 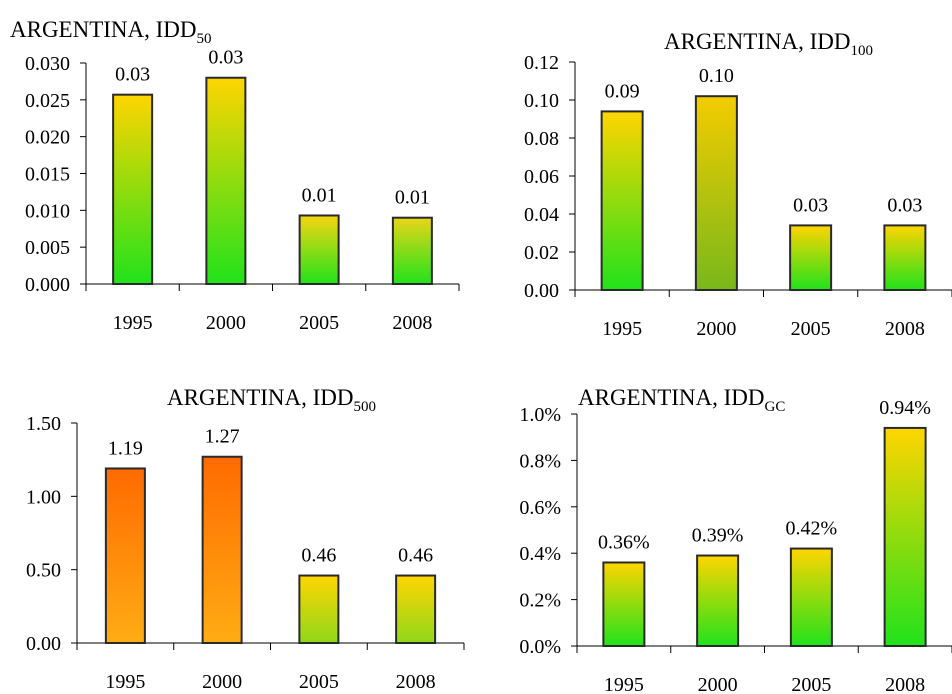 What do you see at coordinates (43, 571) in the screenshot?
I see `y-tick-label: 0.50` at bounding box center [43, 571].